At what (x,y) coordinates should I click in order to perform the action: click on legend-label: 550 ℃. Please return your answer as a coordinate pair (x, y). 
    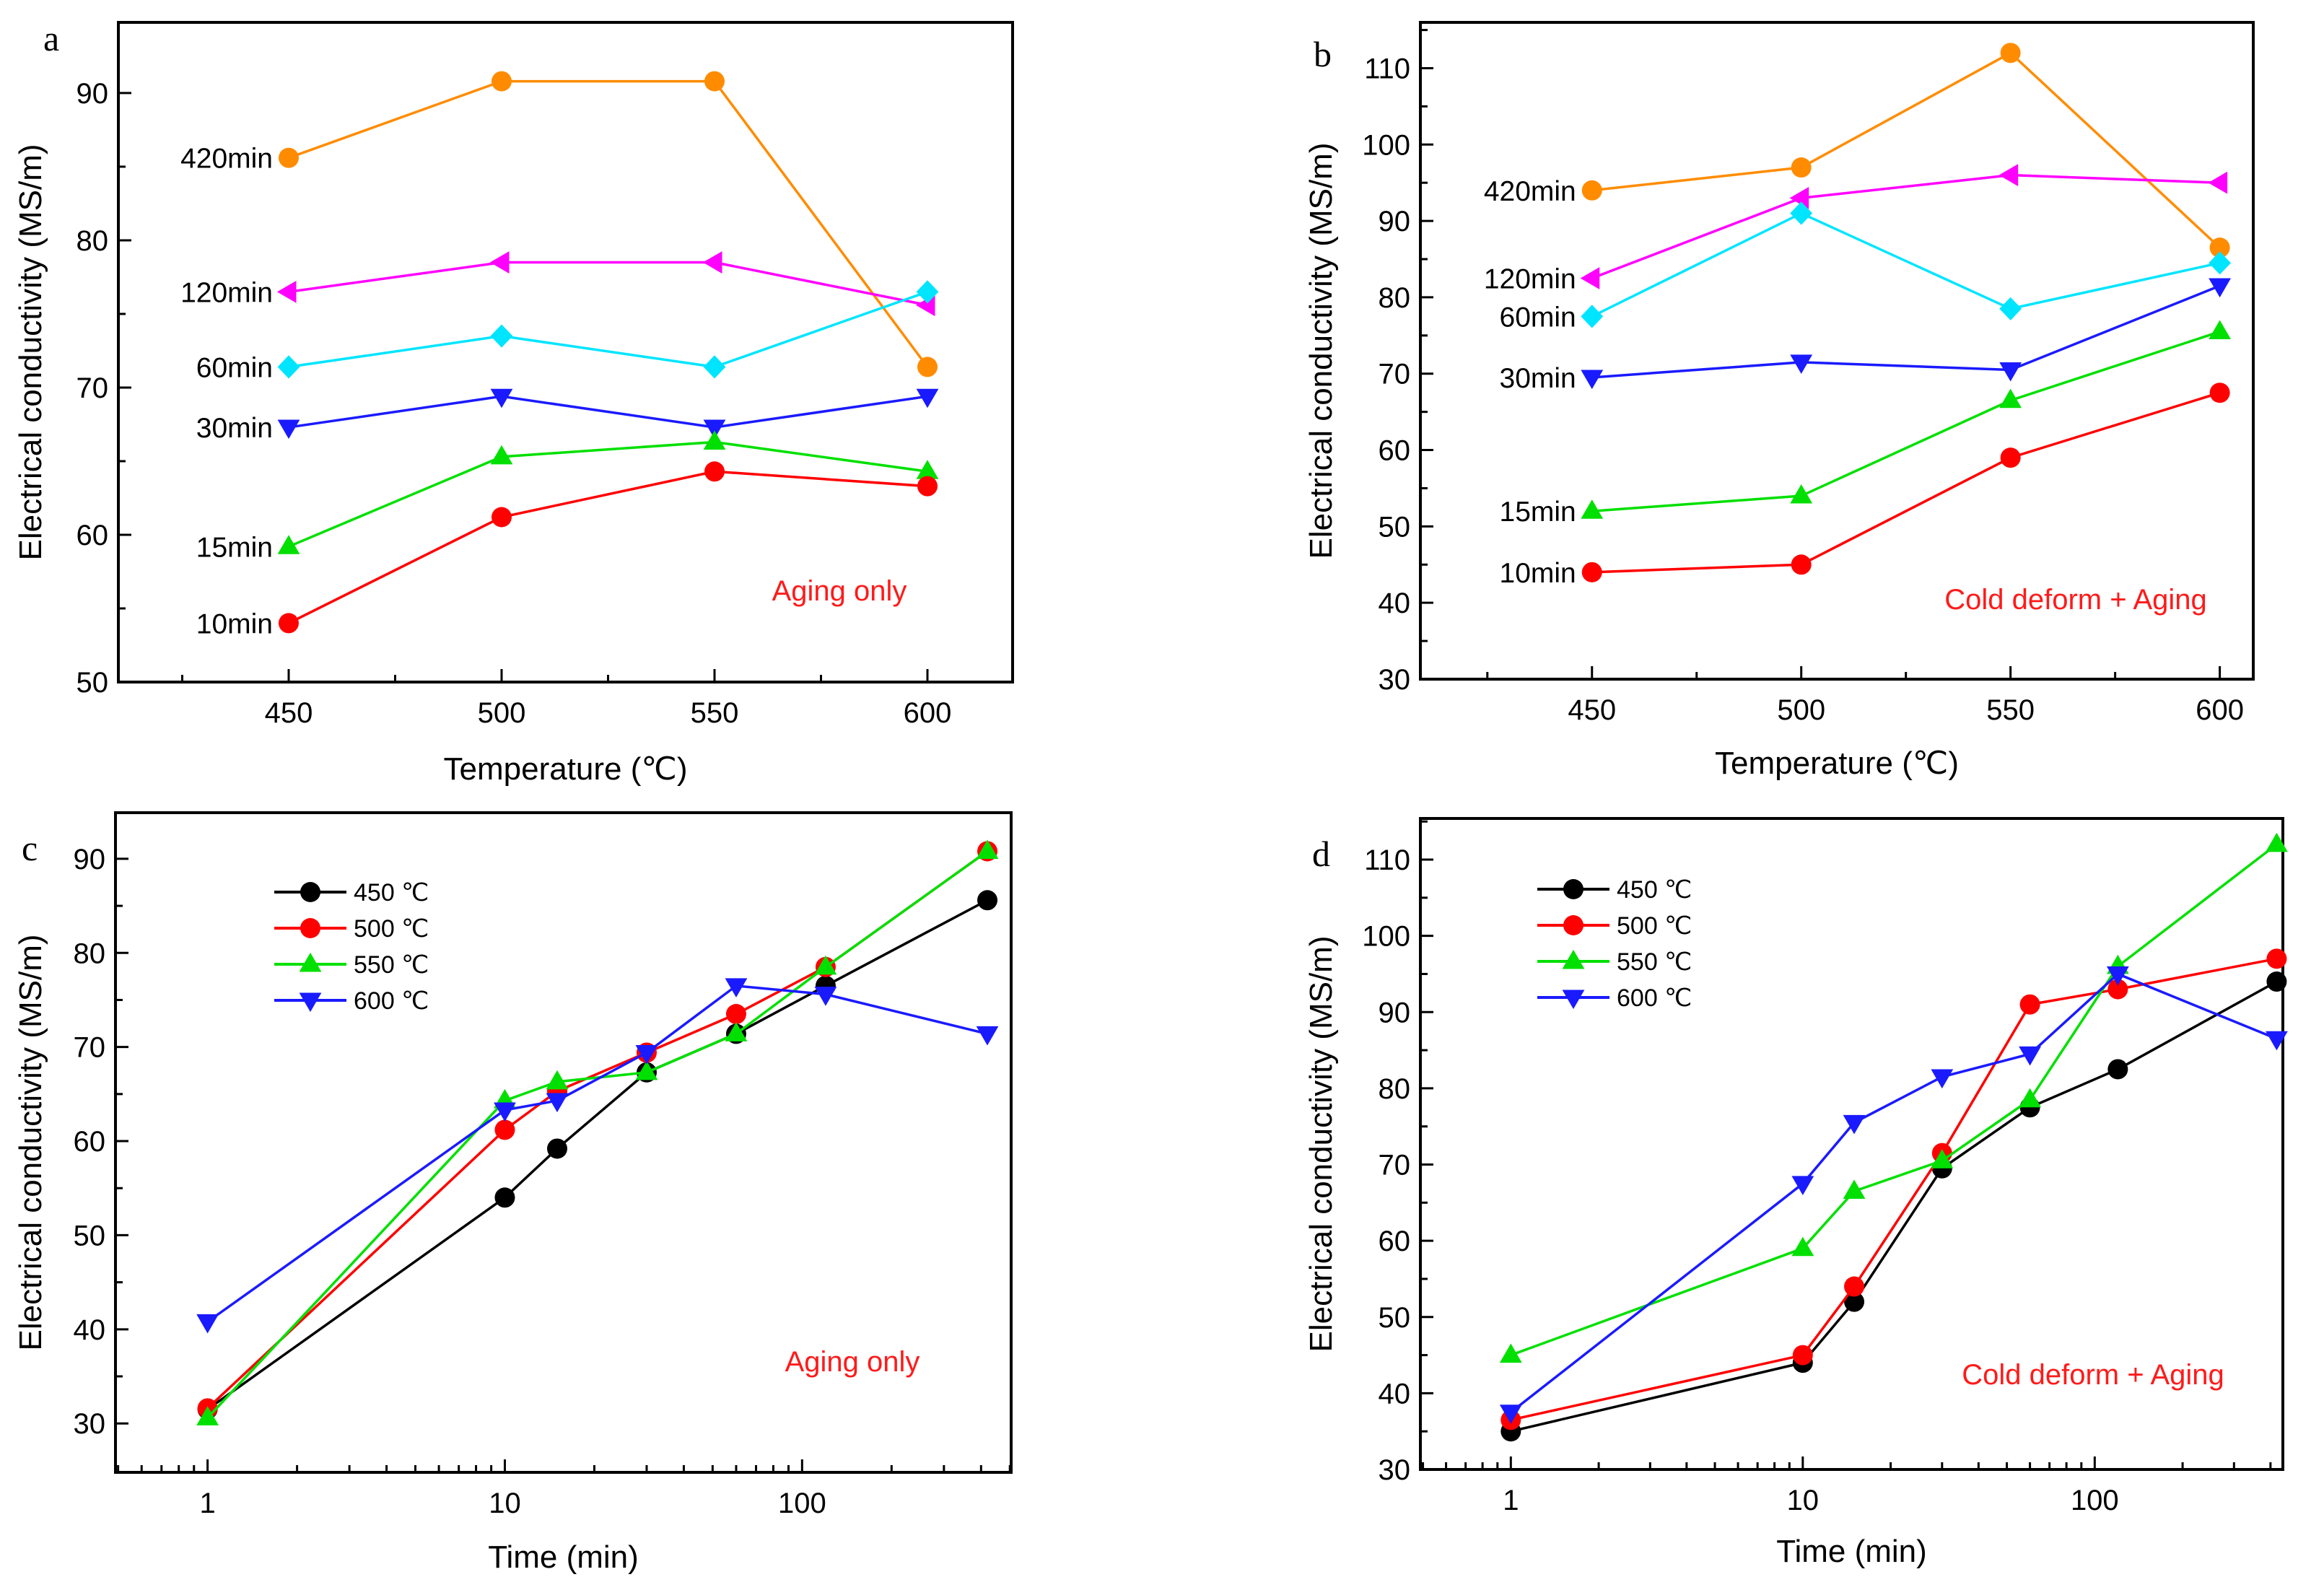
    Looking at the image, I should click on (391, 965).